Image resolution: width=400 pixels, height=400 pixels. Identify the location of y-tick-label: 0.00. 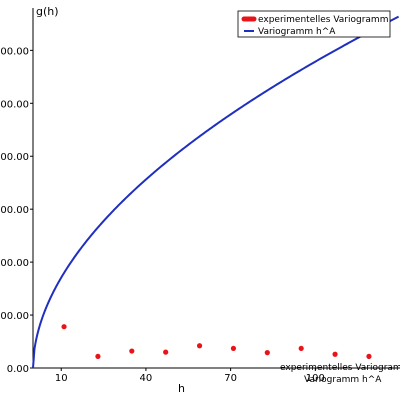
(18, 369).